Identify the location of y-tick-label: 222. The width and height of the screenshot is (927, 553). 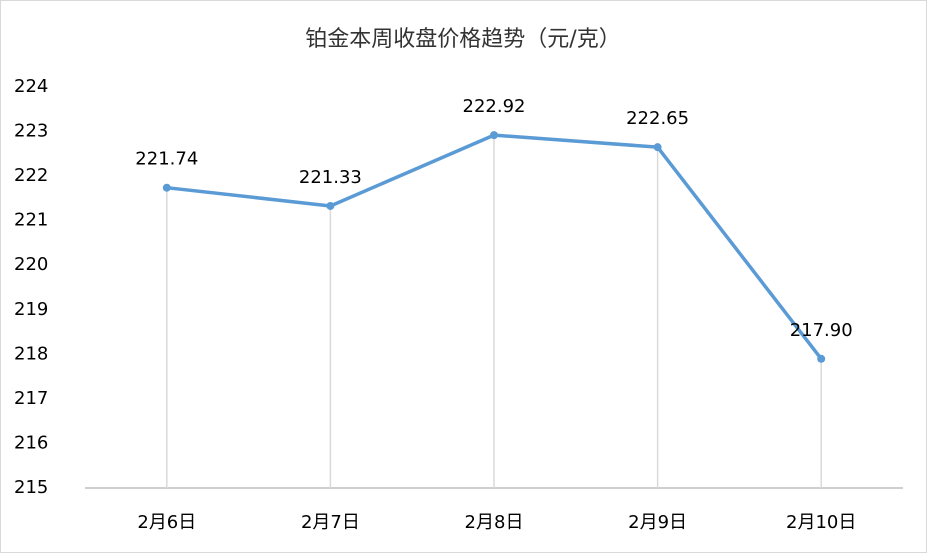
(31, 175).